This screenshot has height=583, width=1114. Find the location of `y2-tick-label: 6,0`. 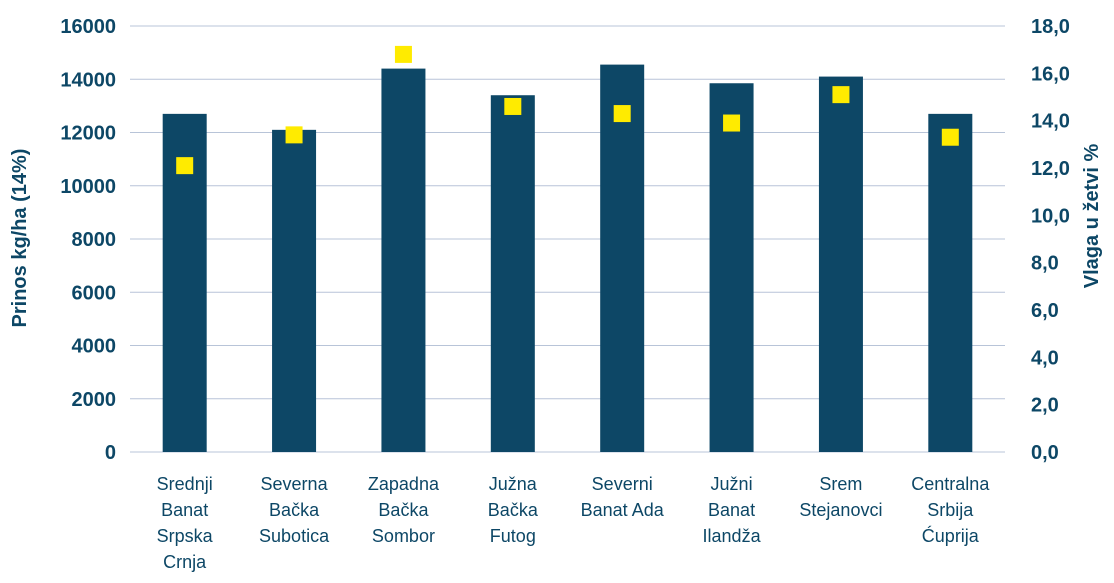

y2-tick-label: 6,0 is located at coordinates (1045, 311).